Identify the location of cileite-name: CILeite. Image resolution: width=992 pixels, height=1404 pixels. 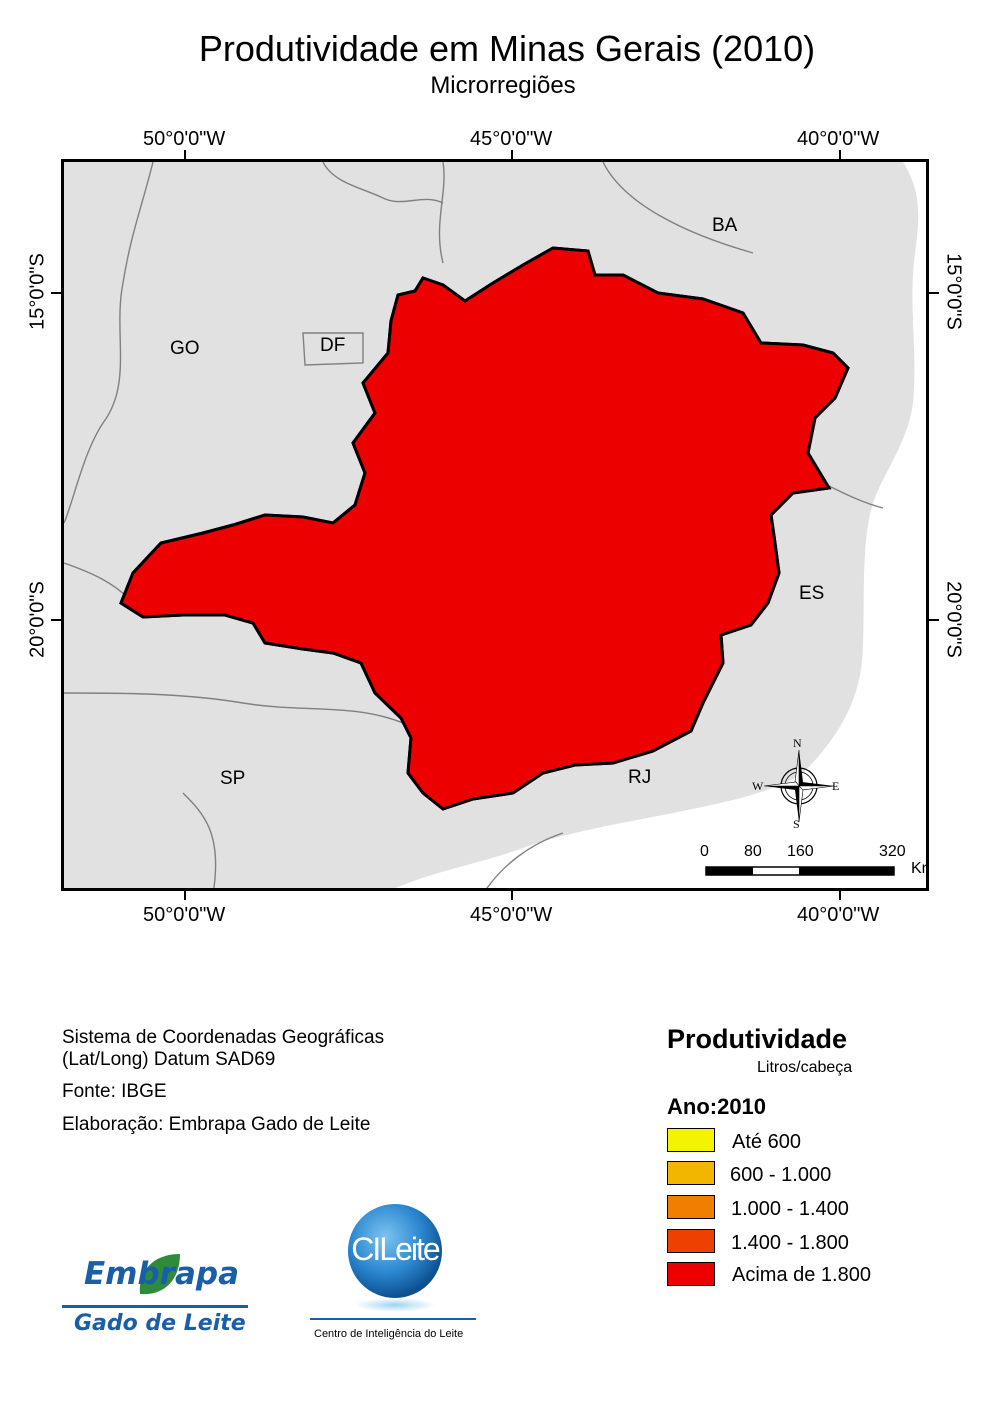
(395, 1249).